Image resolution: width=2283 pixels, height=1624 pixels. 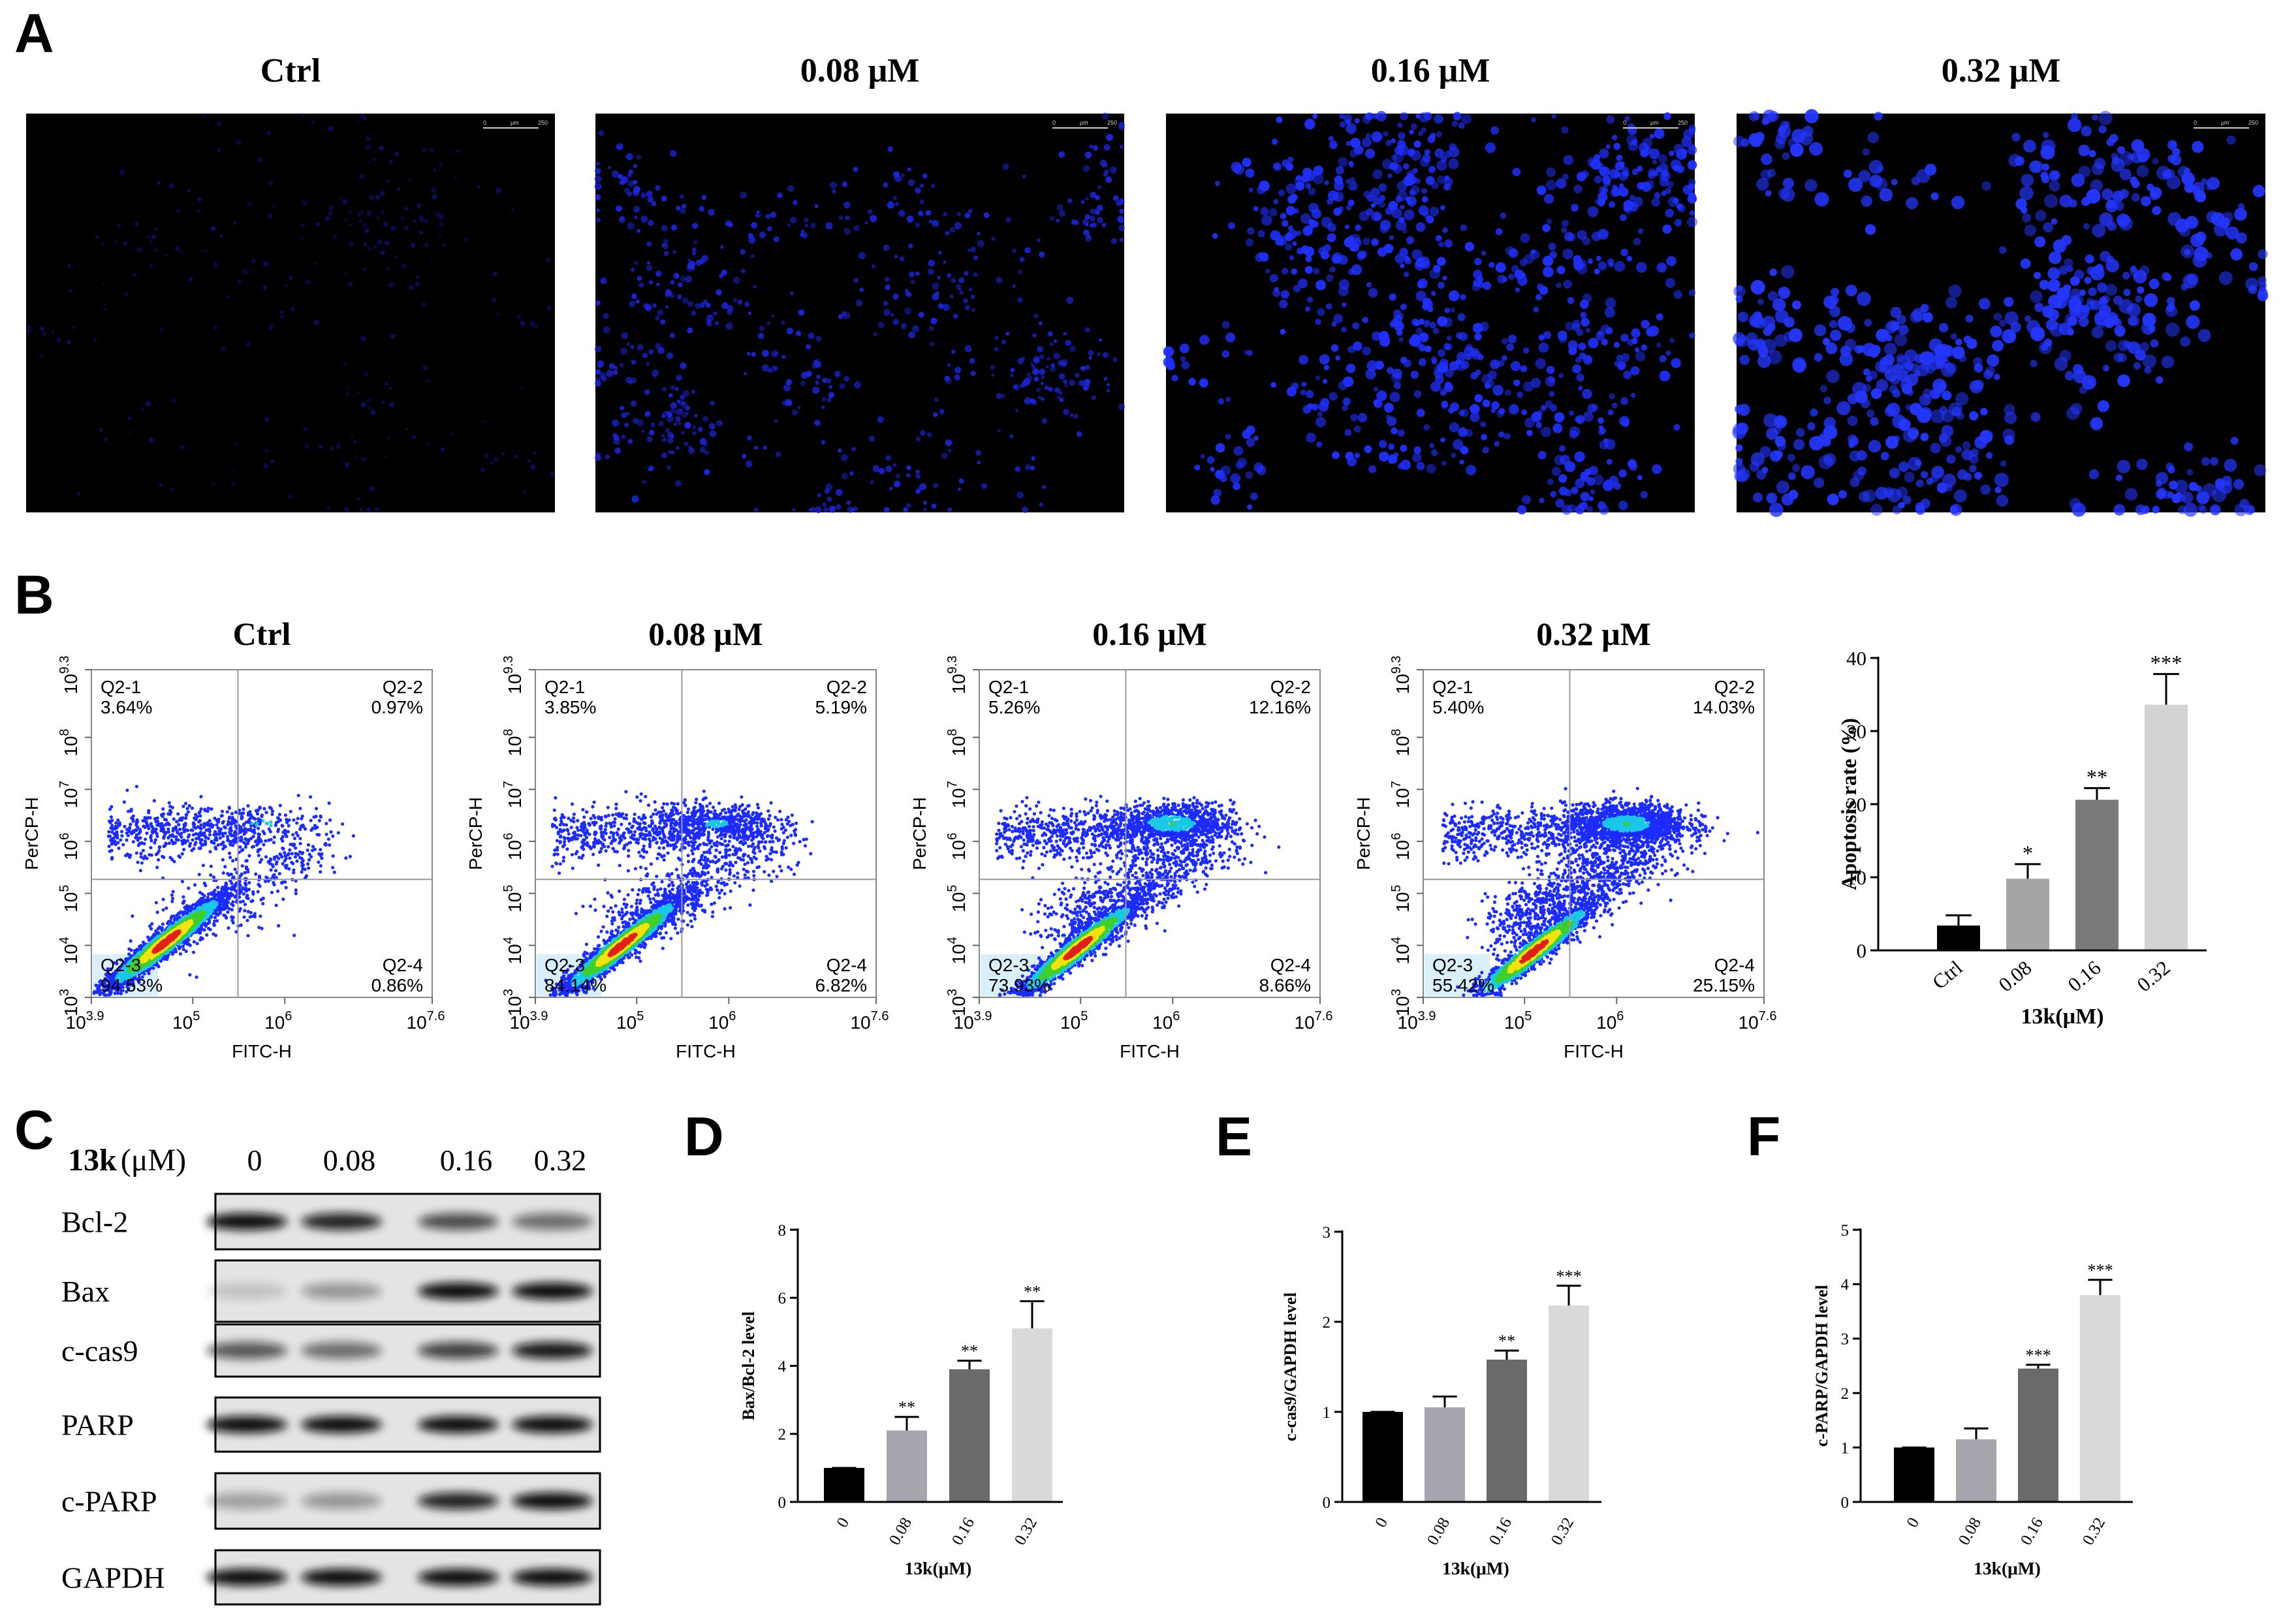 I want to click on micrograph: 0 μm 250, so click(x=860, y=313).